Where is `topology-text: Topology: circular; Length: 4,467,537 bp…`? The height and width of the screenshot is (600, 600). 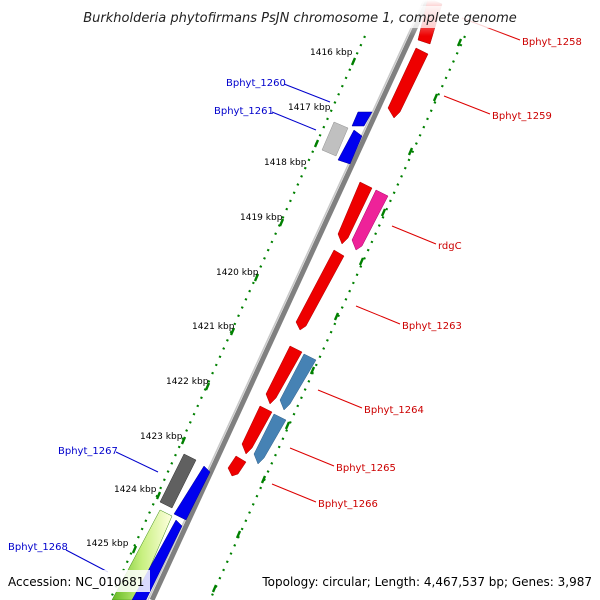
topology-text: Topology: circular; Length: 4,467,537 bp… is located at coordinates (426, 582).